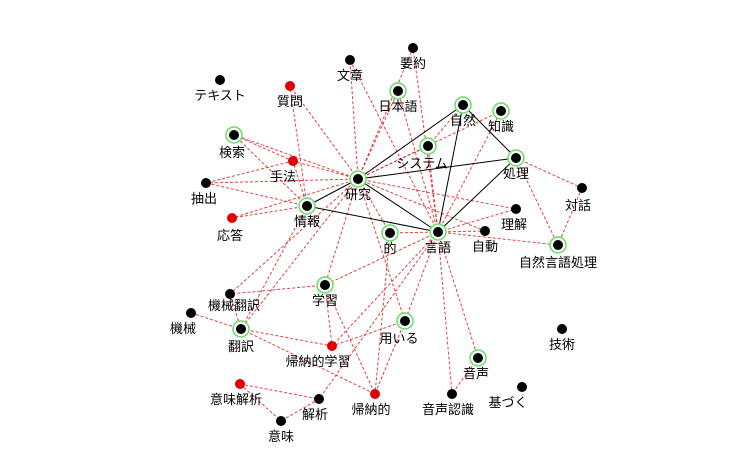  I want to click on node-要約: 要約, so click(413, 57).